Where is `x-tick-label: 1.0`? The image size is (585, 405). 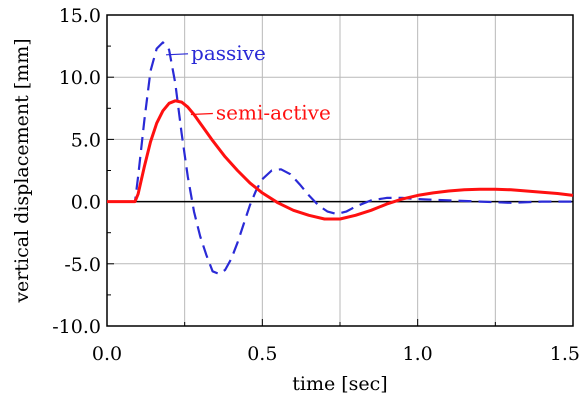
x-tick-label: 1.0 is located at coordinates (418, 354).